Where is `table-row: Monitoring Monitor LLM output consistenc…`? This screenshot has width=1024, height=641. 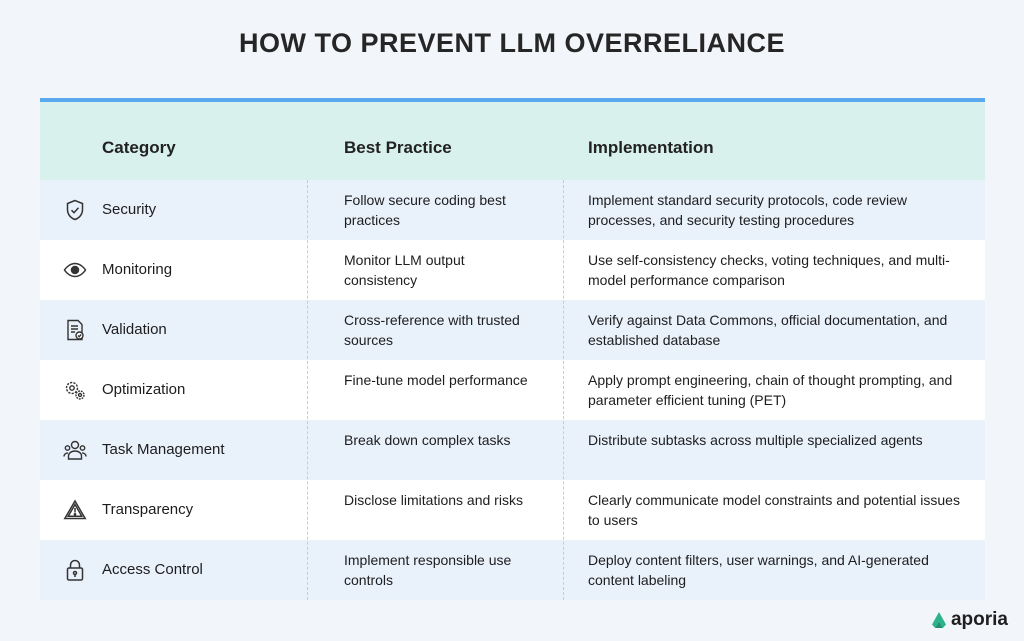 table-row: Monitoring Monitor LLM output consistenc… is located at coordinates (512, 270).